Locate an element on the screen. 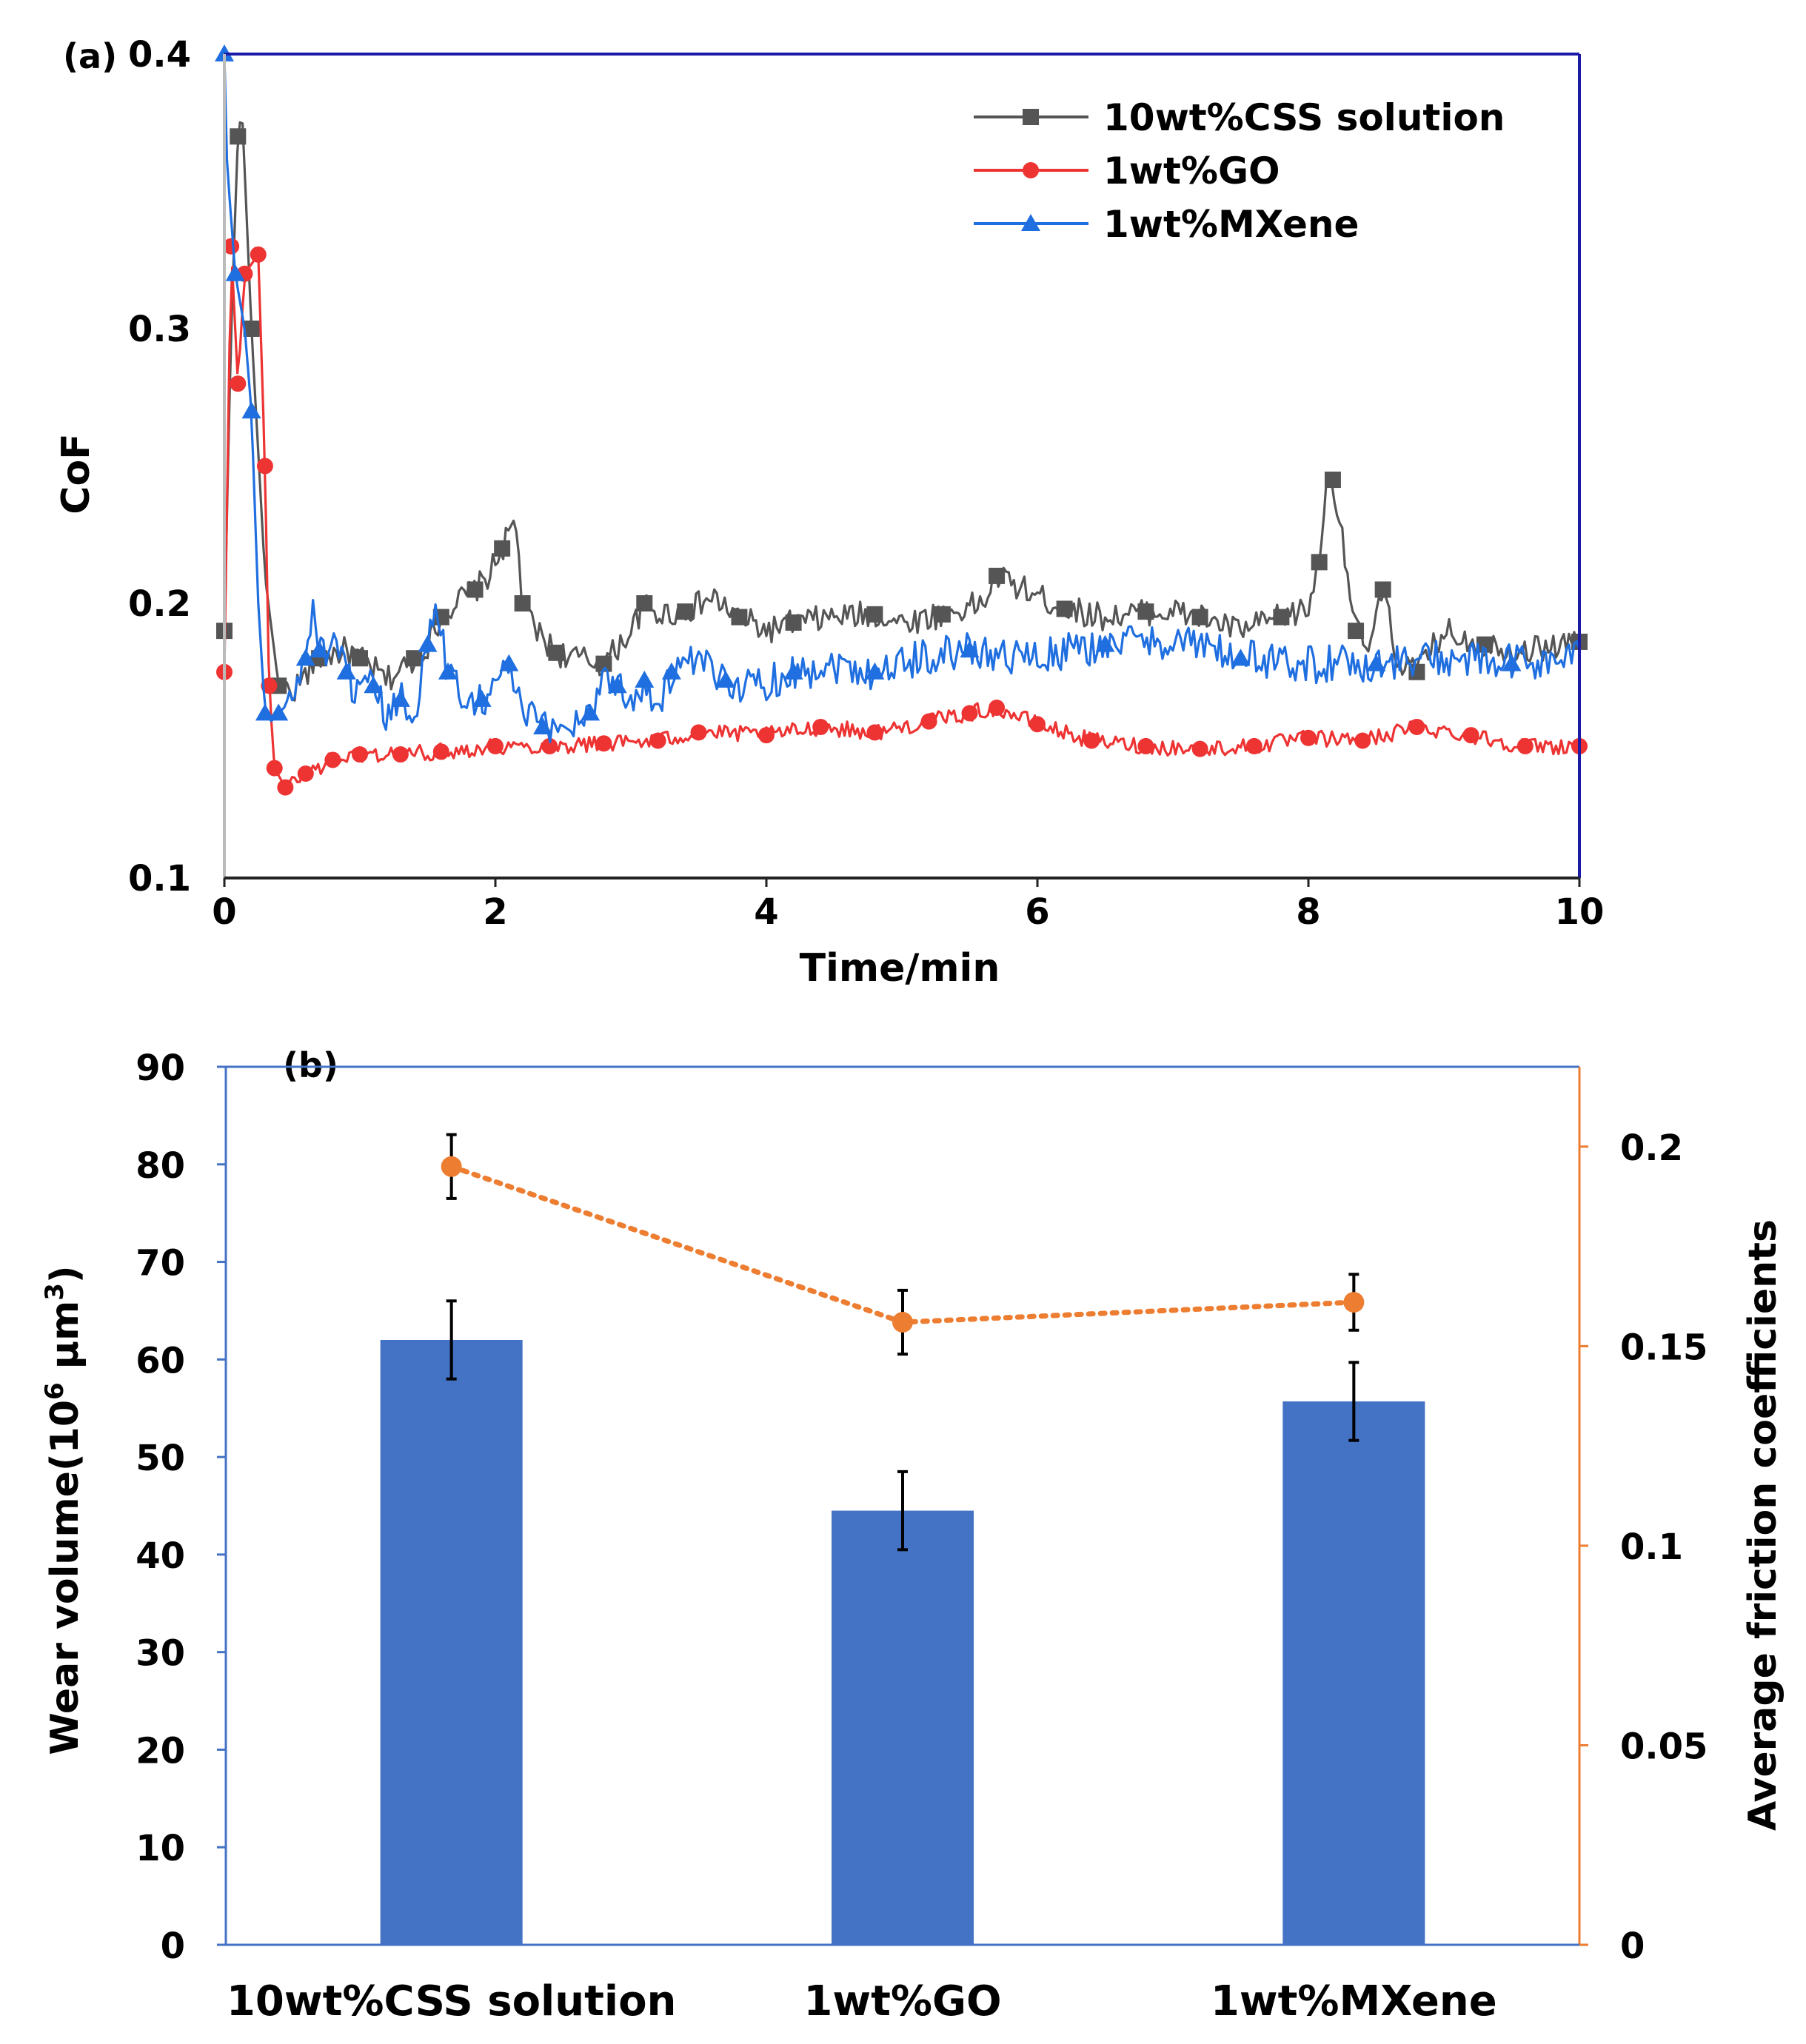  x-tick-label: 10 is located at coordinates (1580, 912).